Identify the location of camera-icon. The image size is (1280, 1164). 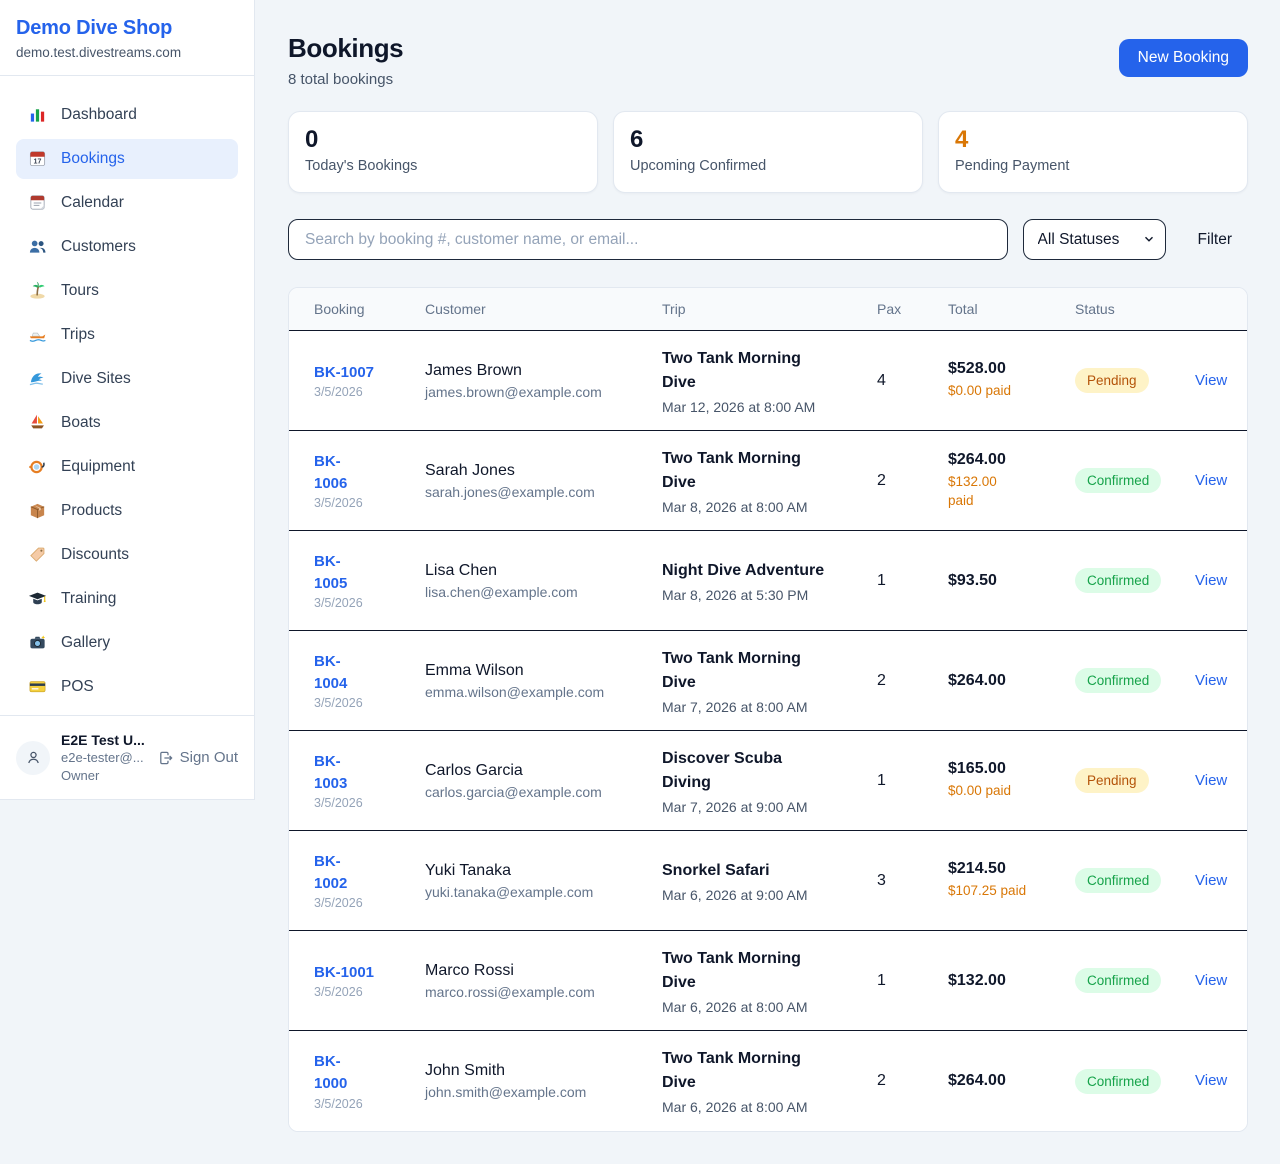
(38, 643).